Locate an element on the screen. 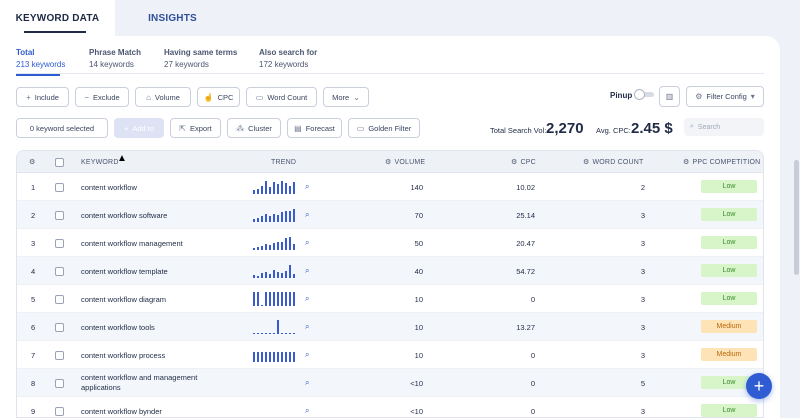 The height and width of the screenshot is (418, 800). row-keyword: content workflow is located at coordinates (109, 187).